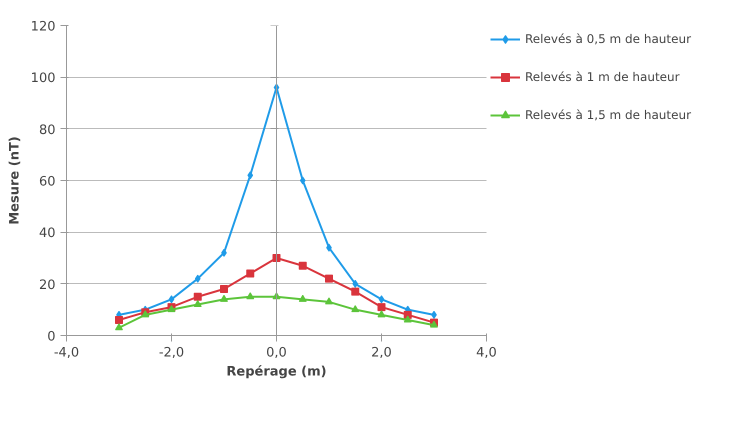 The width and height of the screenshot is (739, 444). I want to click on y-tick-label: 80, so click(47, 130).